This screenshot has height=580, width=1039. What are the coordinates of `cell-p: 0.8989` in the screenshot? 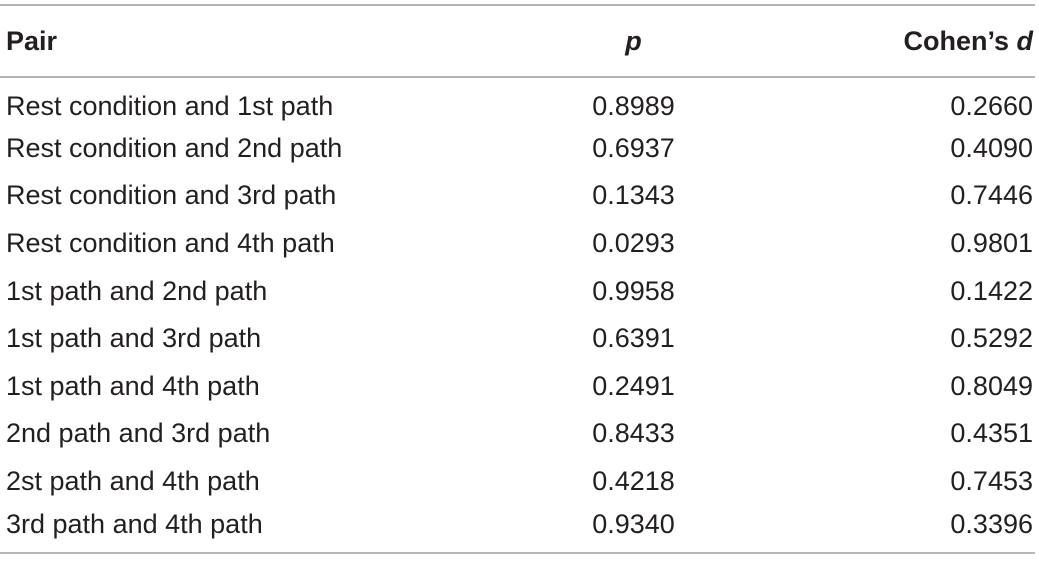 It's located at (633, 105).